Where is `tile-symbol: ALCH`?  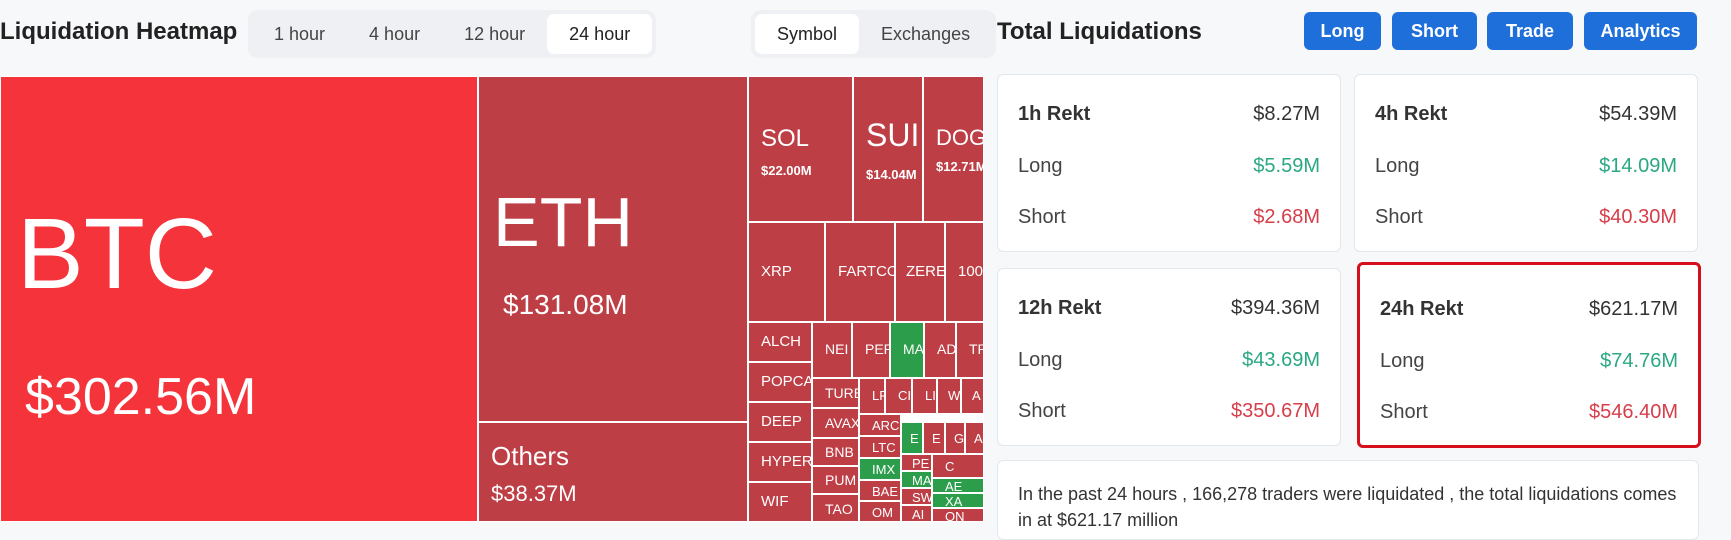
tile-symbol: ALCH is located at coordinates (781, 341).